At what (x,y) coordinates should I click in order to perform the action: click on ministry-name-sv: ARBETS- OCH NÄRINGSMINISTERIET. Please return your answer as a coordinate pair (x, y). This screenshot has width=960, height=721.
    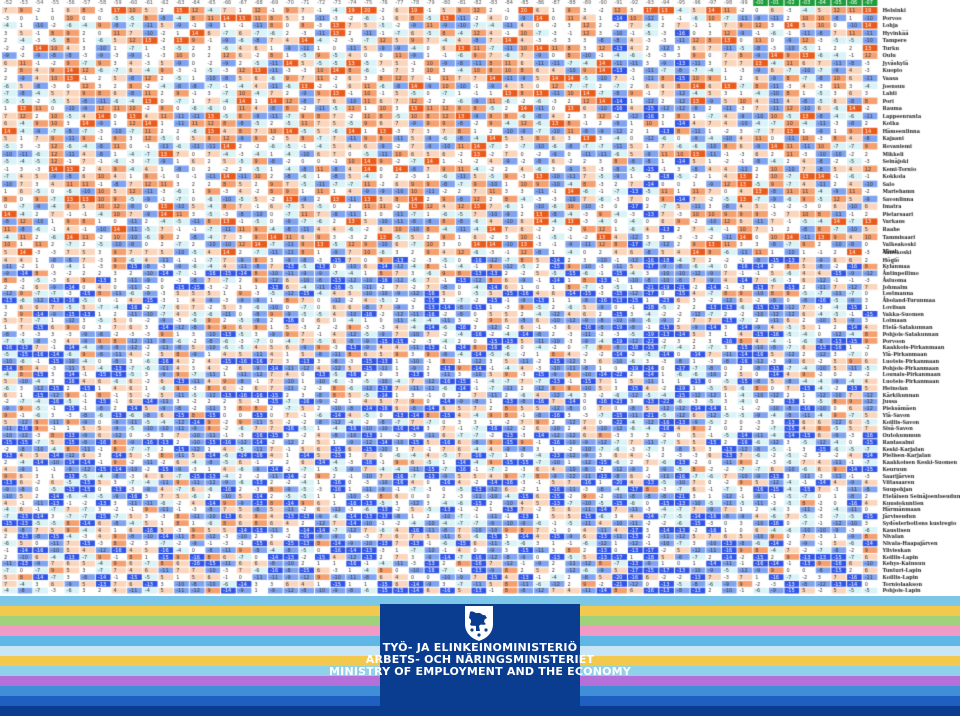
    Looking at the image, I should click on (480, 659).